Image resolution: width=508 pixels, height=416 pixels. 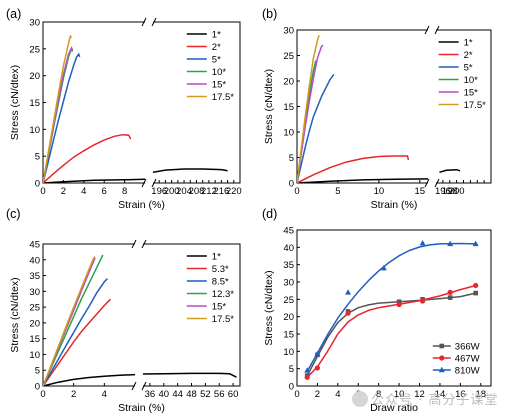 I want to click on x-tick-label: 2, so click(x=317, y=394).